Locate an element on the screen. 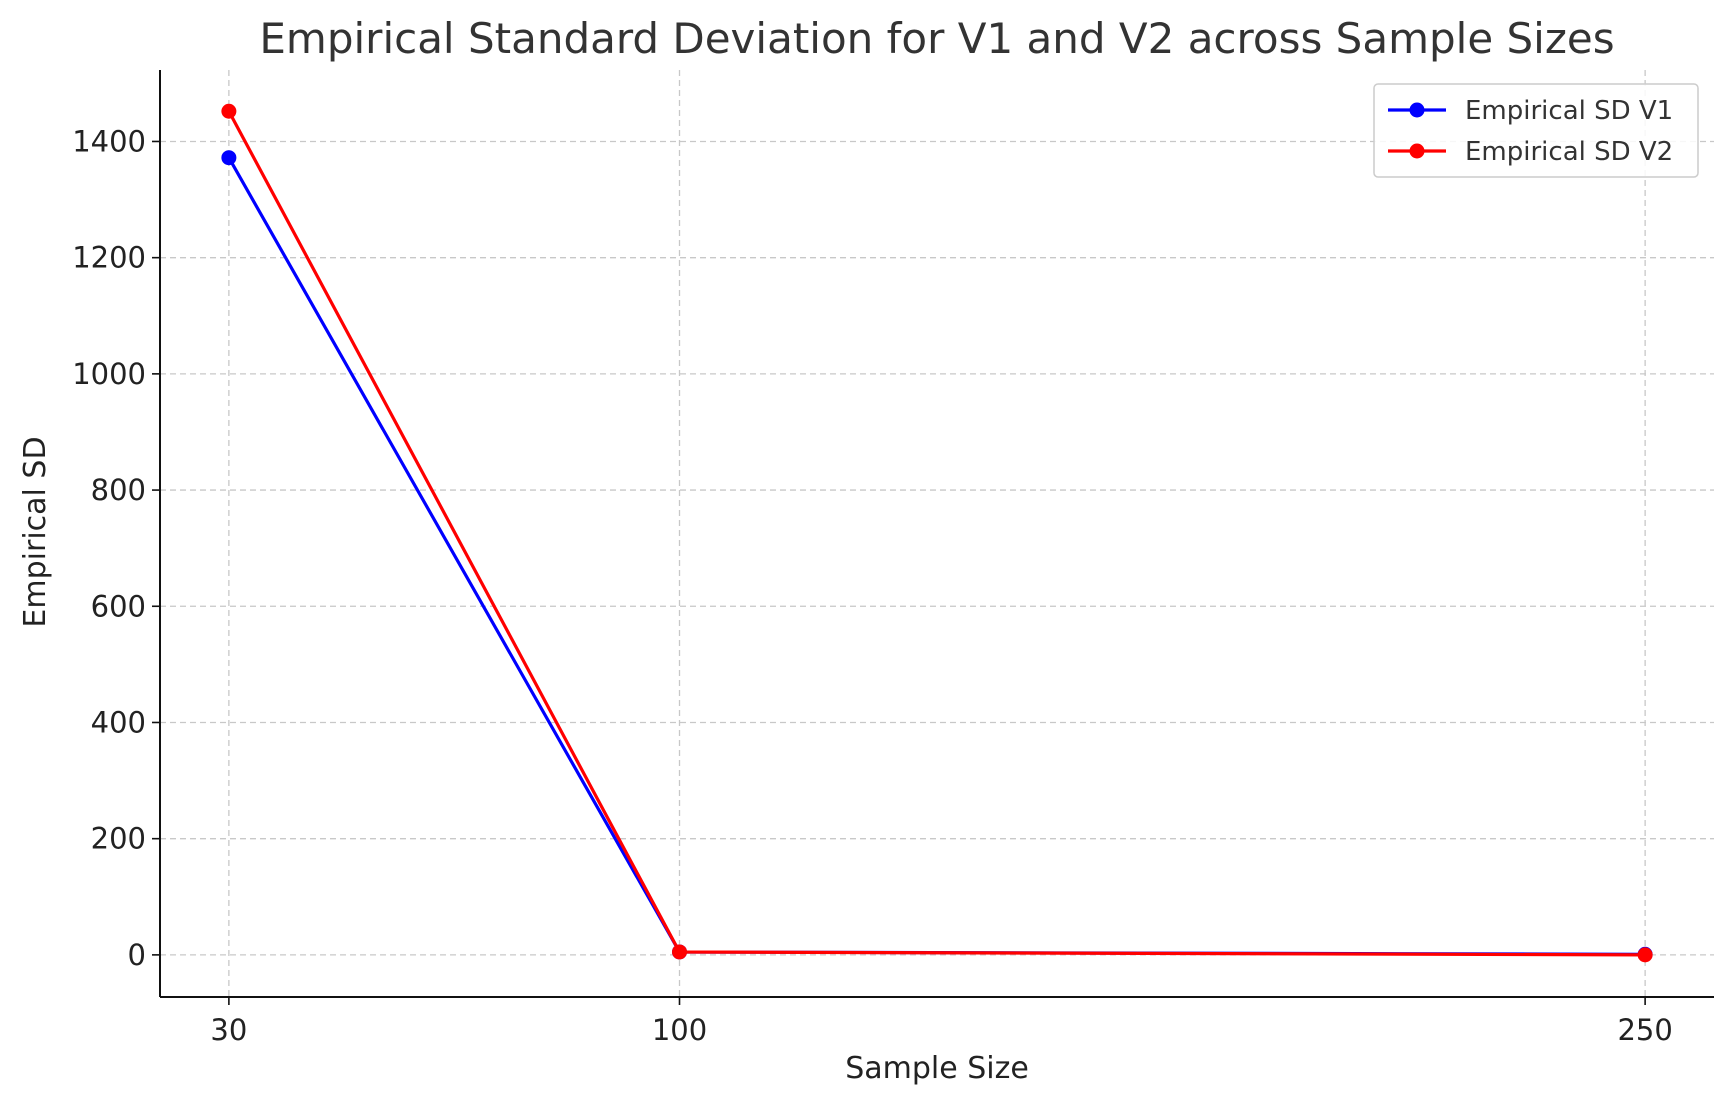  legend-box is located at coordinates (1536, 130).